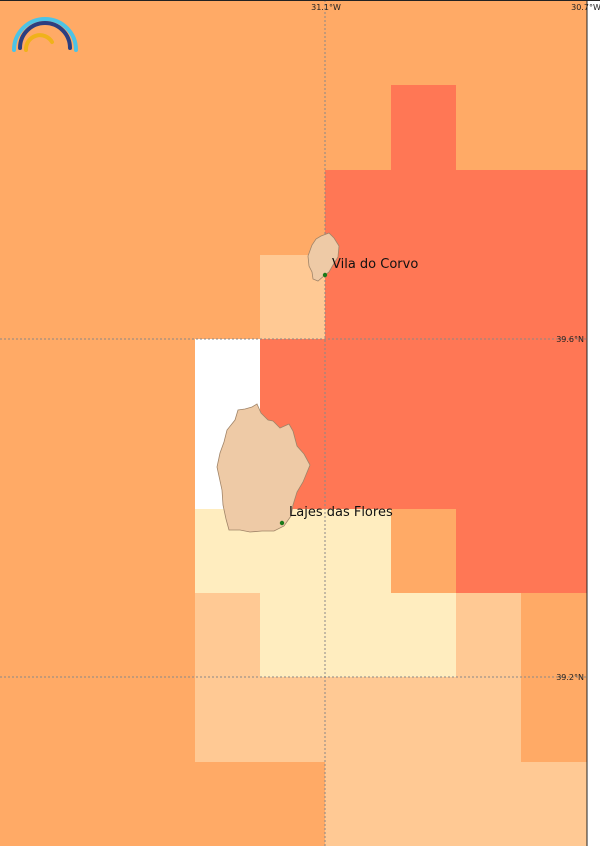 This screenshot has height=846, width=600. What do you see at coordinates (323, 257) in the screenshot?
I see `corvo-island` at bounding box center [323, 257].